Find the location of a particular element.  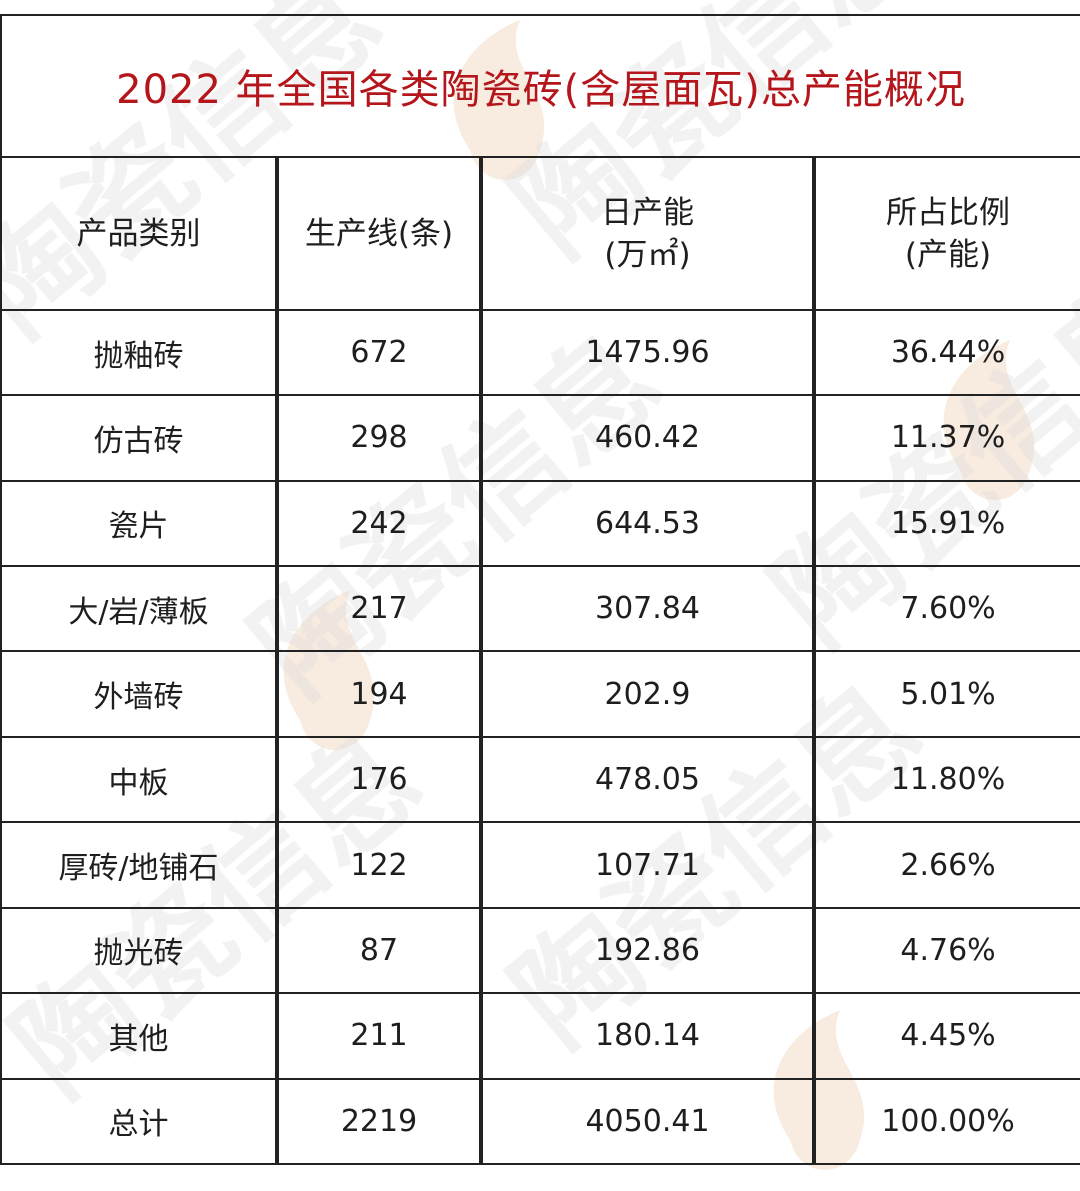

total-capacity-cell: 4050.41 is located at coordinates (648, 1121).